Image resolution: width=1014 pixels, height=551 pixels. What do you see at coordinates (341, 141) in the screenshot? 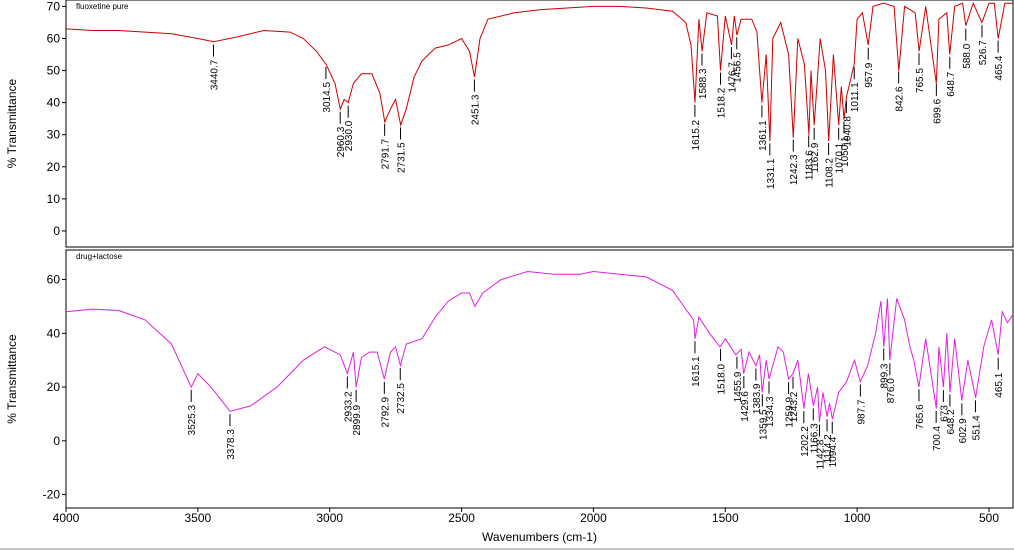
I see `peak-label: 2960.3` at bounding box center [341, 141].